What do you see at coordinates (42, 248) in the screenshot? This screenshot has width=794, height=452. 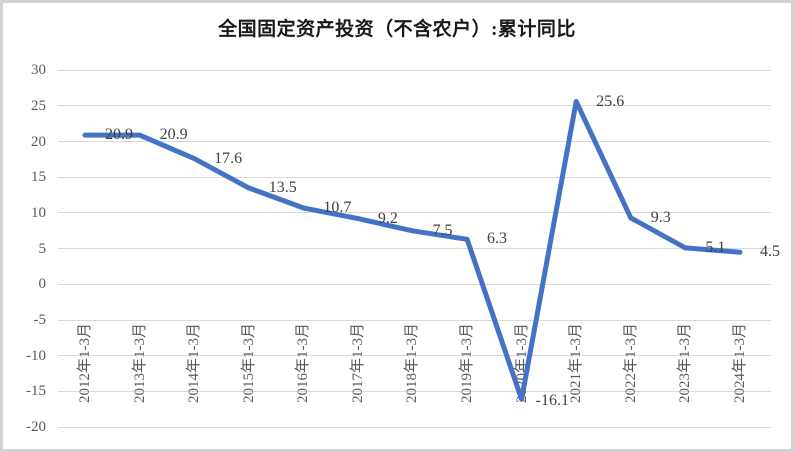 I see `y-axis-tick-label: 5` at bounding box center [42, 248].